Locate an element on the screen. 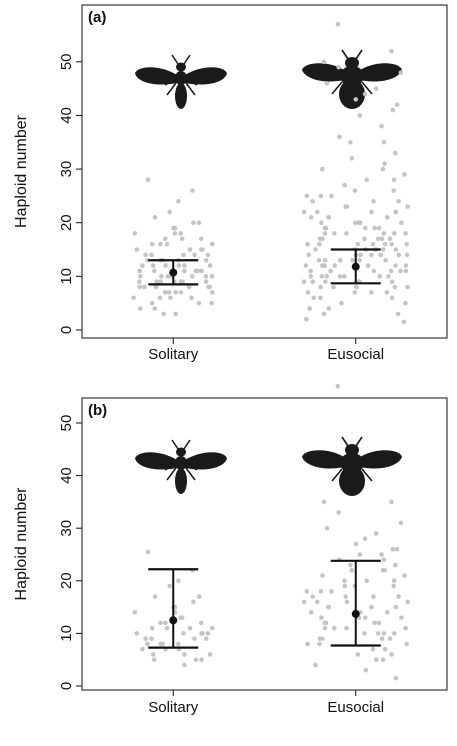 The height and width of the screenshot is (746, 457). y-tick-label: 10 is located at coordinates (66, 633).